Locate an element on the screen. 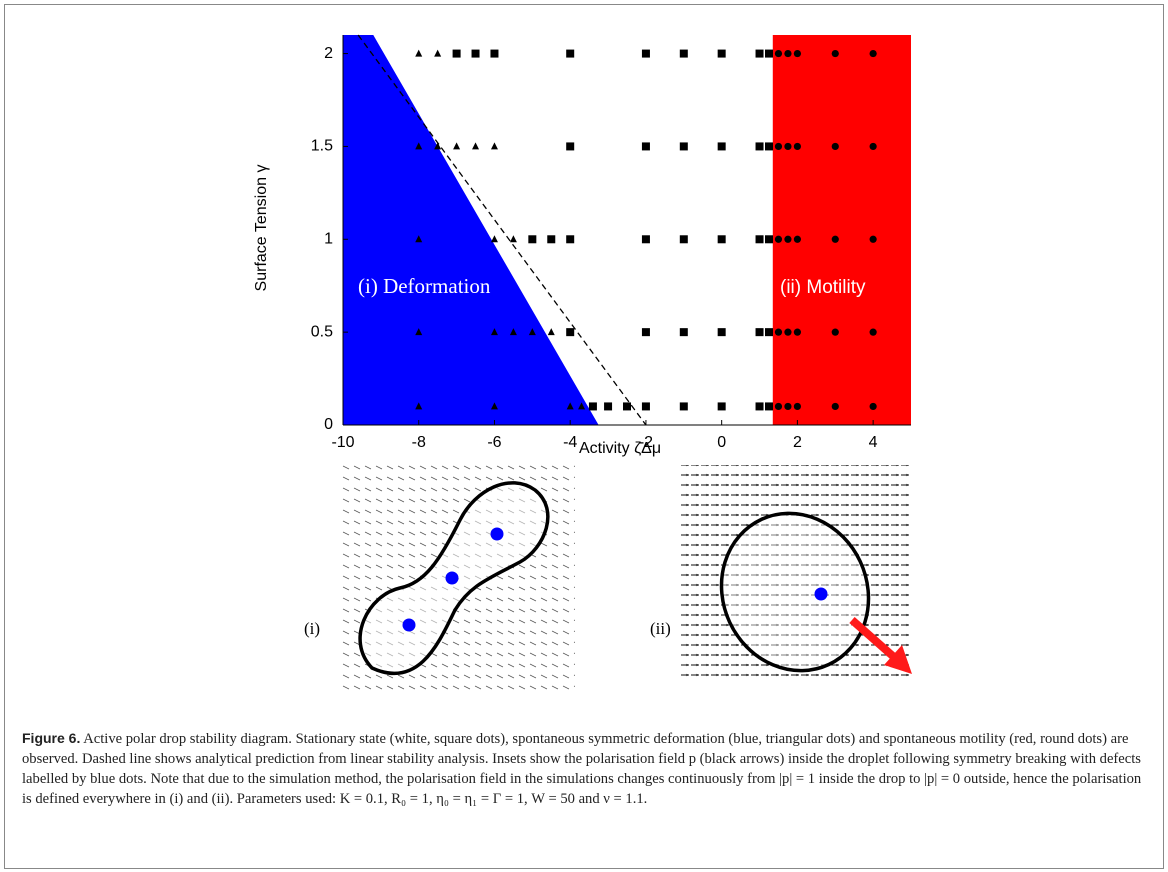  y-tick-label: 2 is located at coordinates (328, 53).